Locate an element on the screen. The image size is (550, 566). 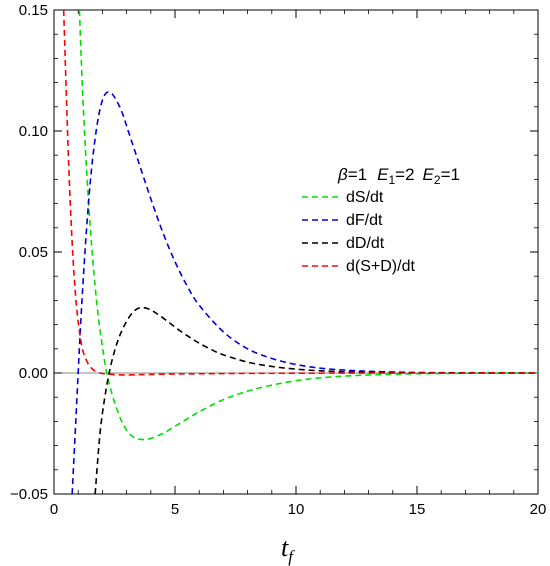
y-tick-label: 0.10 is located at coordinates (33, 131).